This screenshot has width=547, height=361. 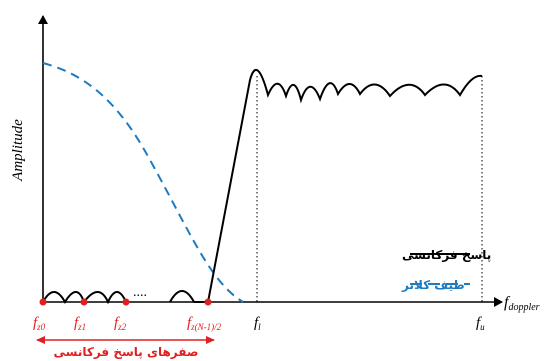 I want to click on zero-label-last: fz(N-1)/2, so click(x=204, y=323).